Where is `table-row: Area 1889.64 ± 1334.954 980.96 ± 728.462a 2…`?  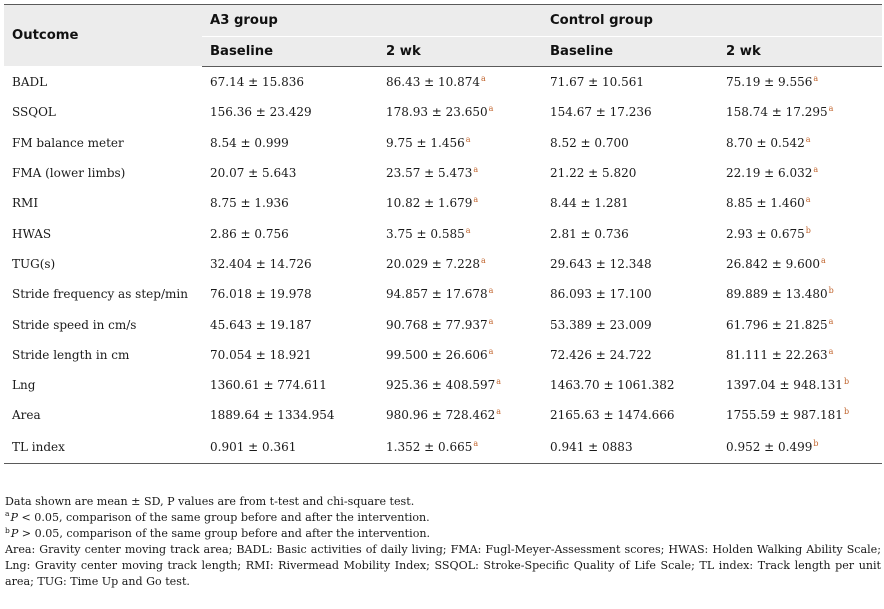 table-row: Area 1889.64 ± 1334.954 980.96 ± 728.462a 2… is located at coordinates (443, 415).